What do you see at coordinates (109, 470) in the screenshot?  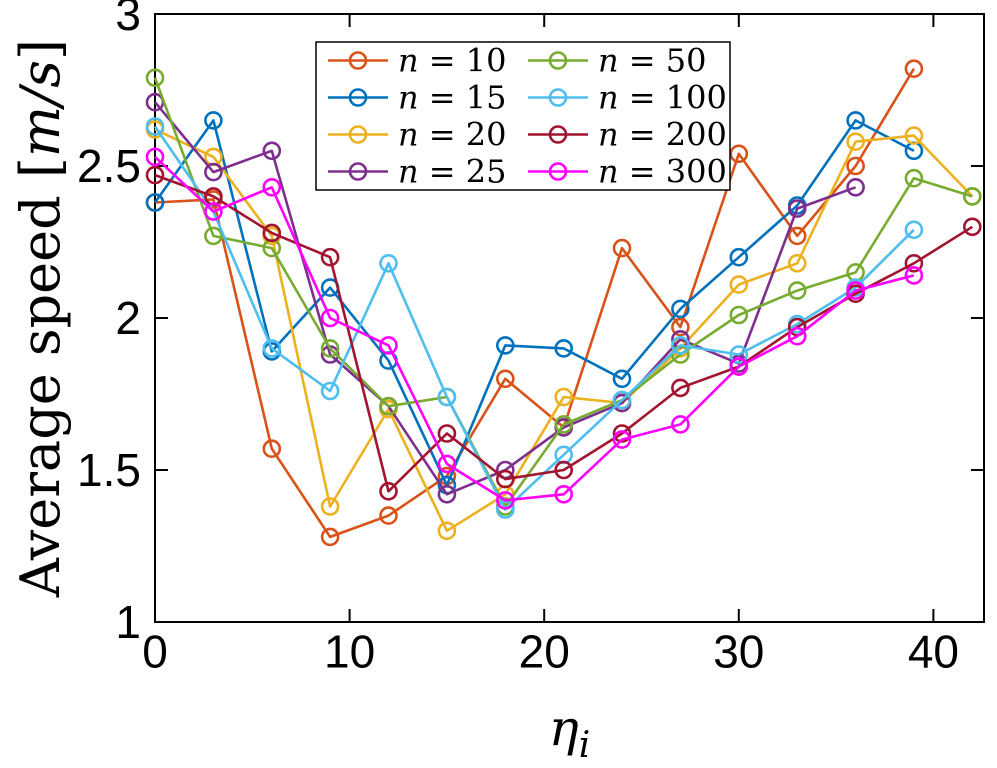 I see `y-tick-label: 1.5` at bounding box center [109, 470].